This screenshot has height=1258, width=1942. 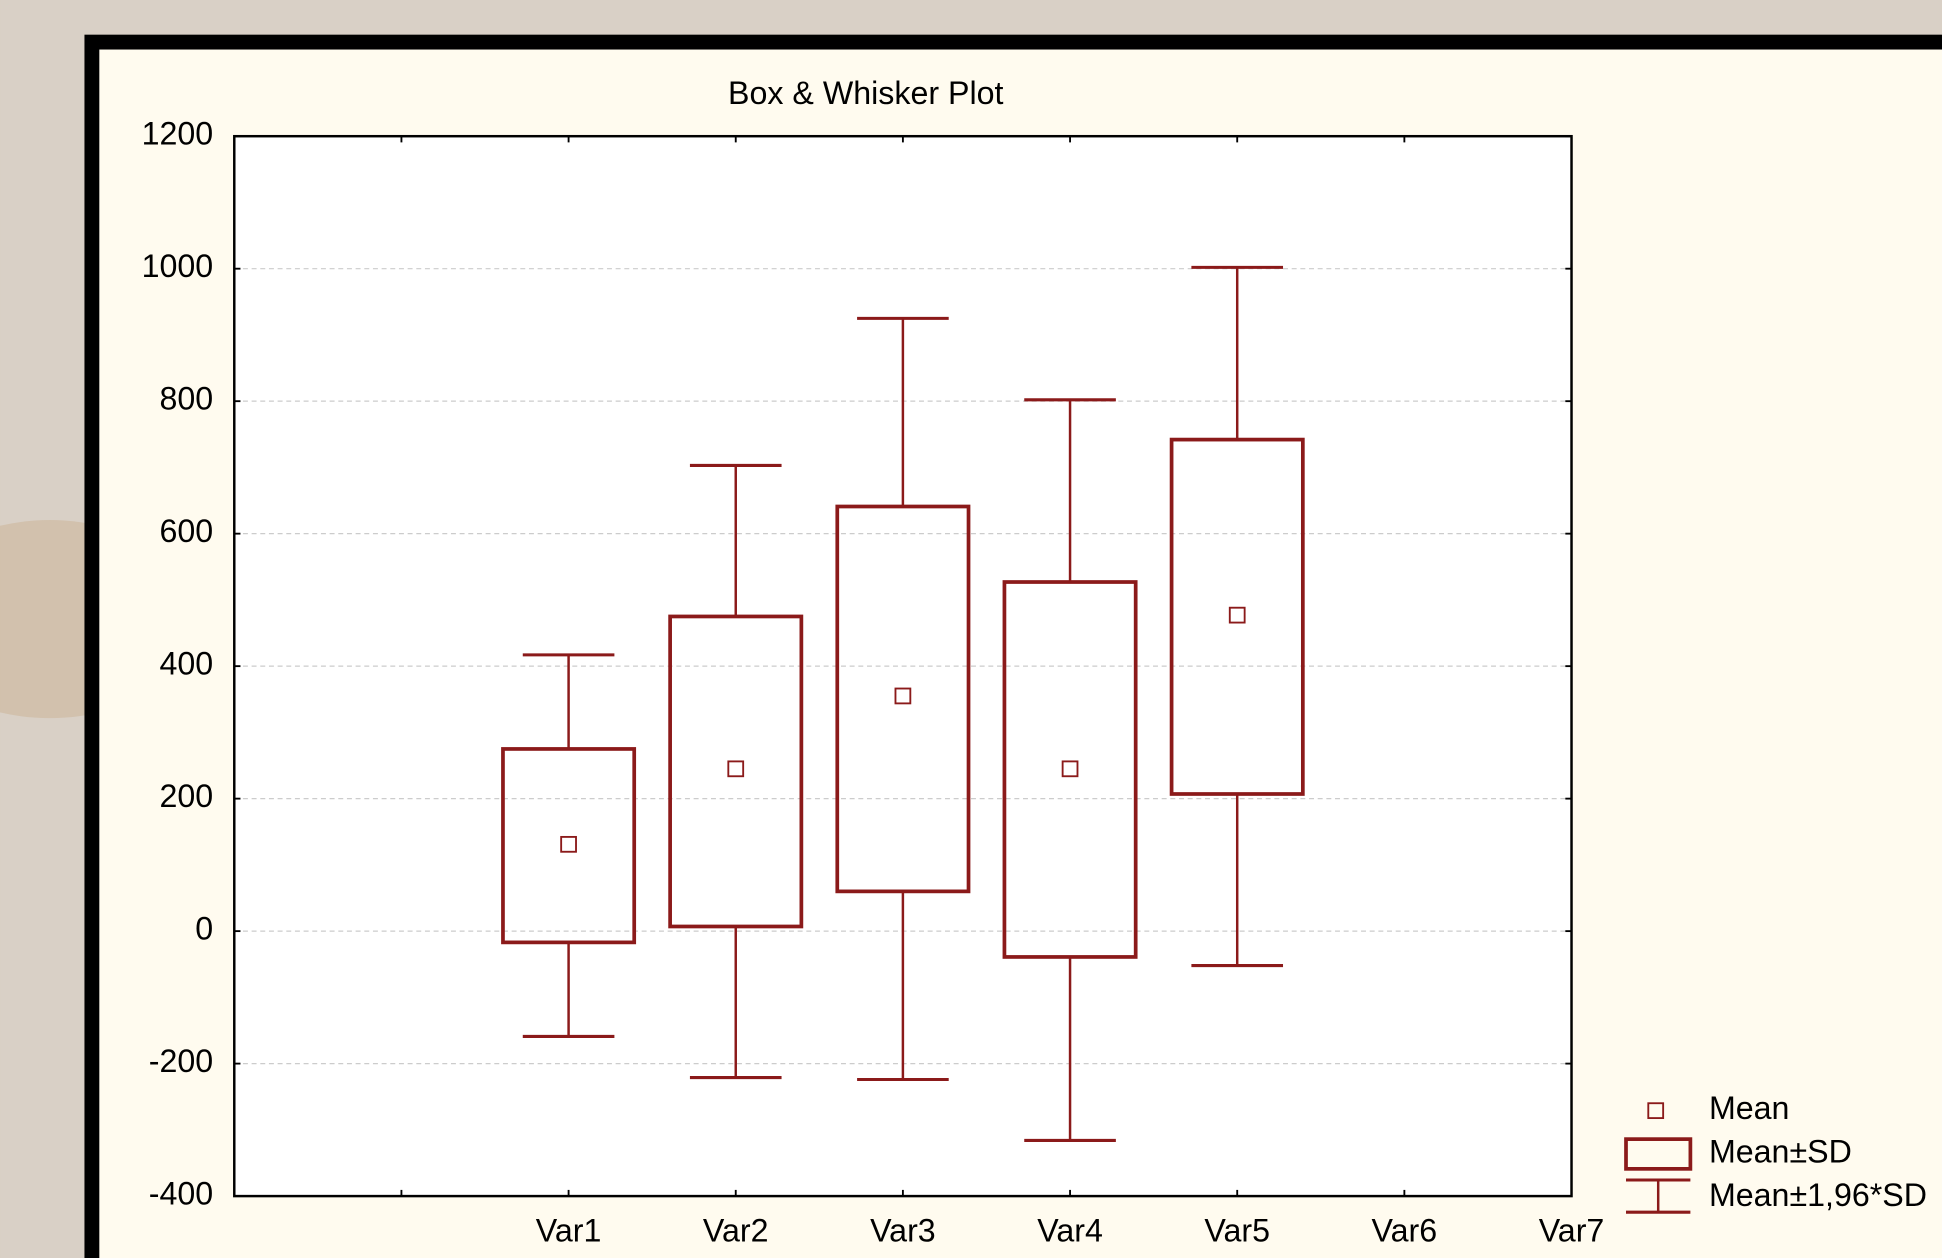 I want to click on y-tick-label: 1000, so click(x=178, y=266).